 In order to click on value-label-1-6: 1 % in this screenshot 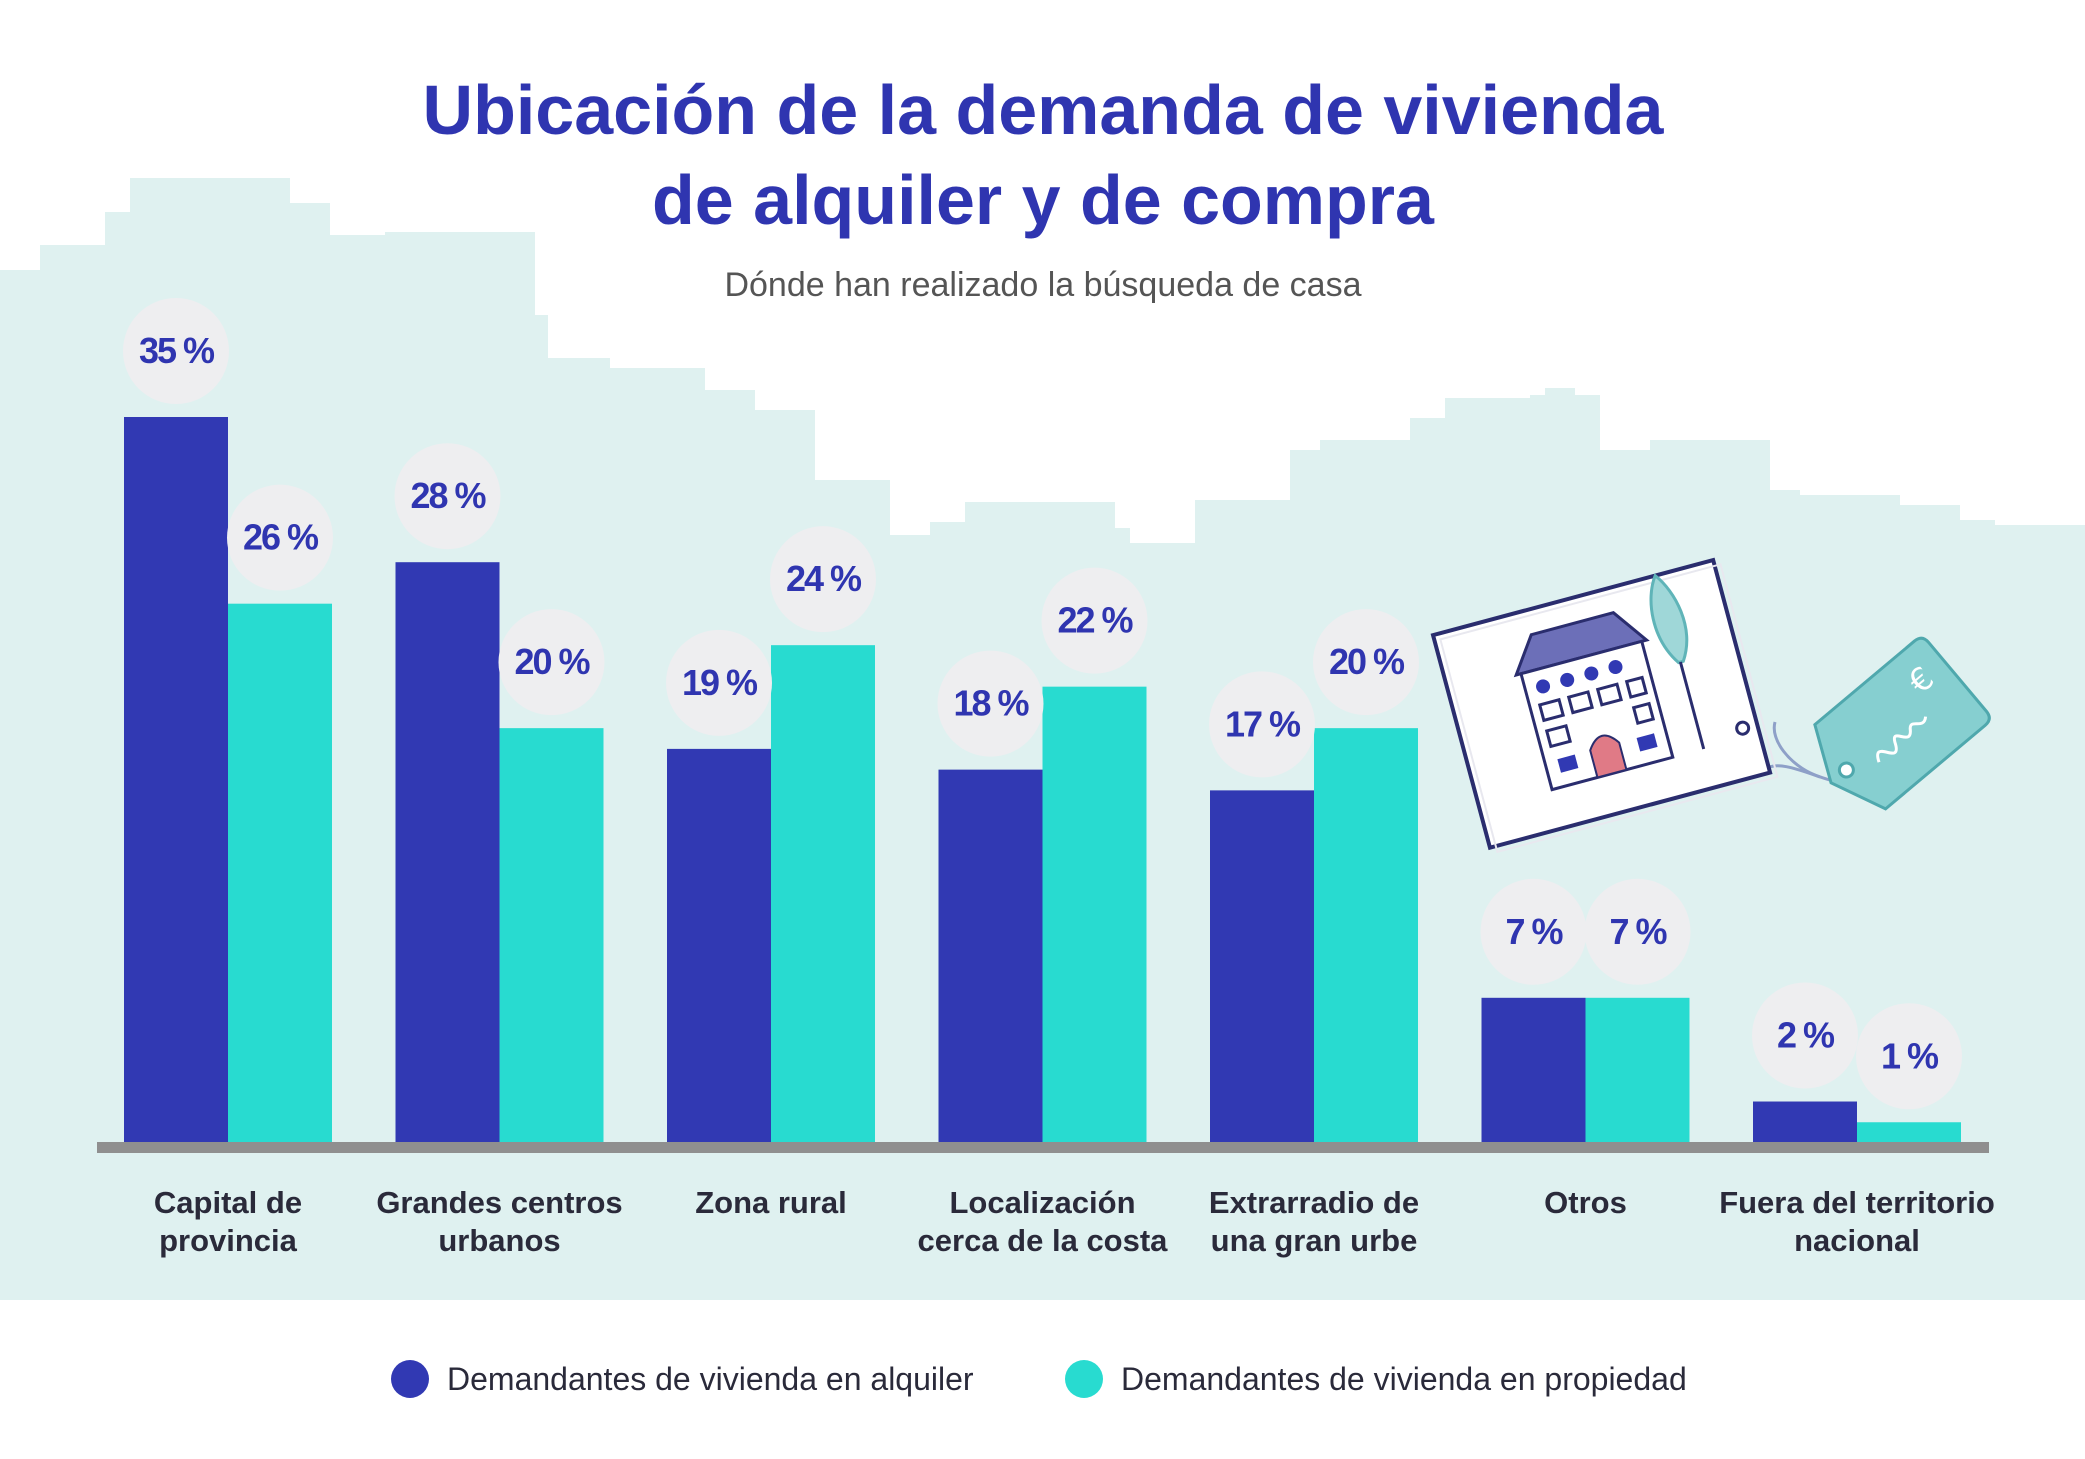, I will do `click(1910, 1055)`.